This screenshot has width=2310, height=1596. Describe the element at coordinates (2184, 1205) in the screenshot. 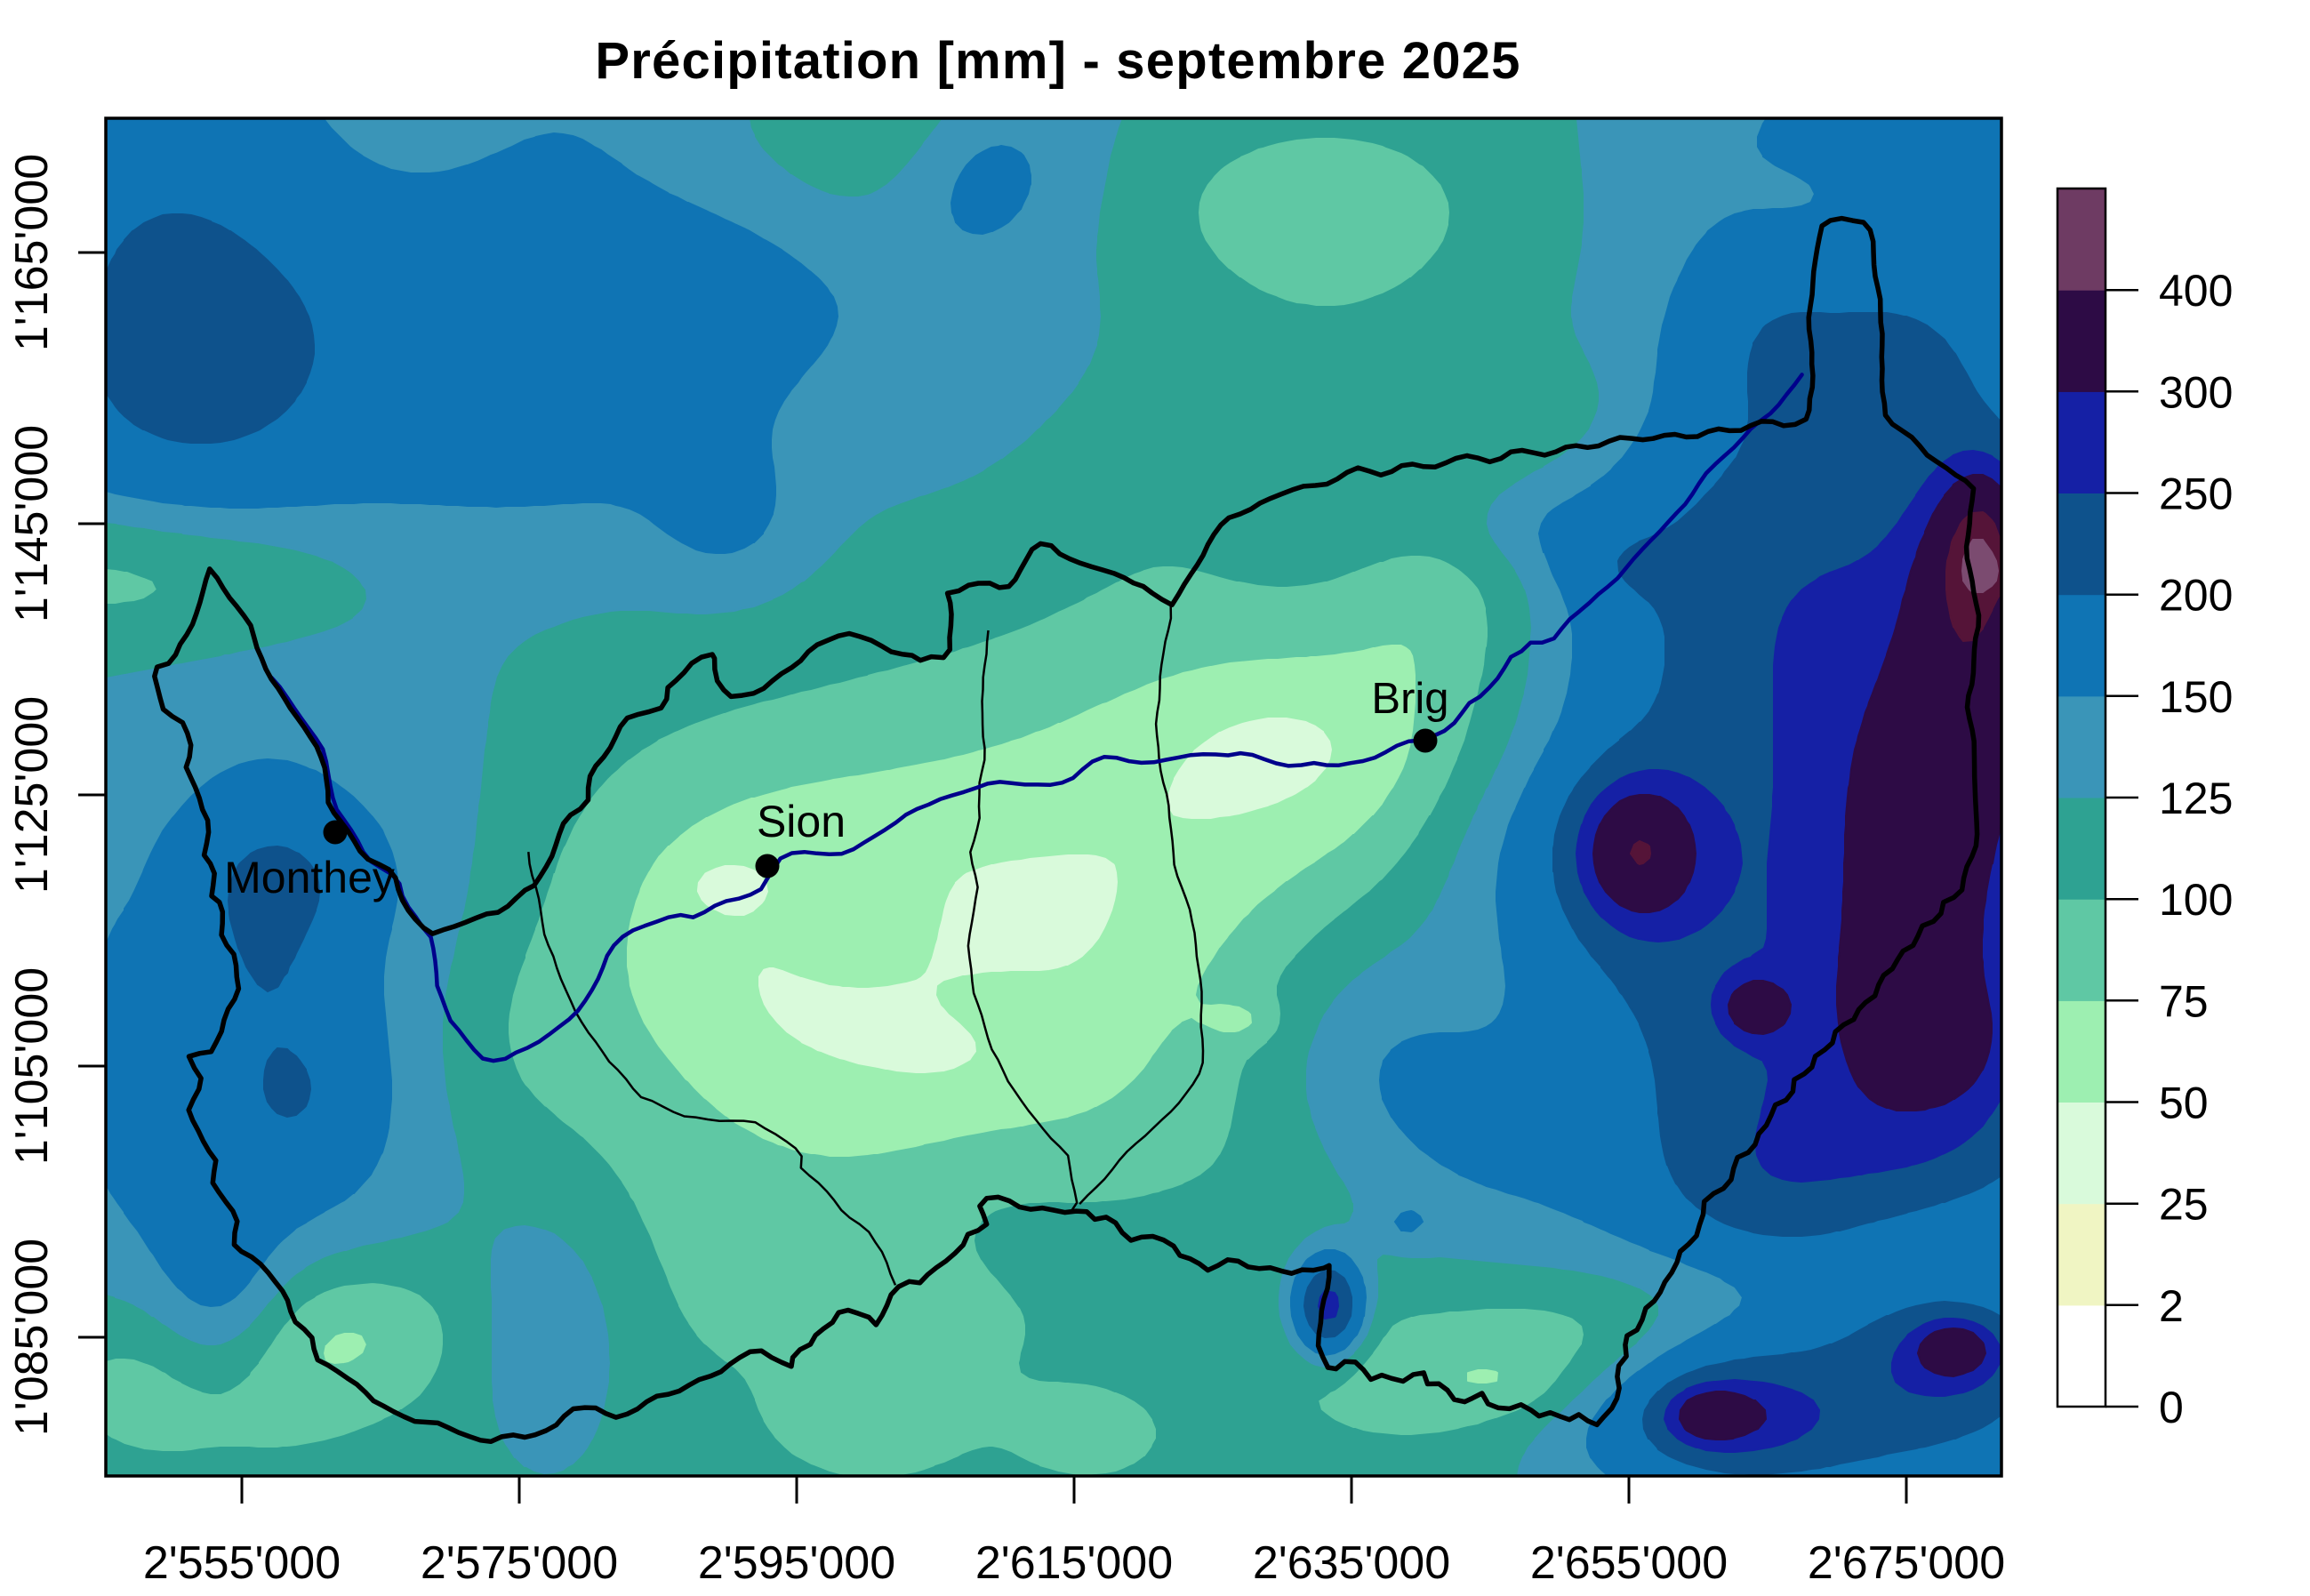

I see `svg-text: 25` at that location.